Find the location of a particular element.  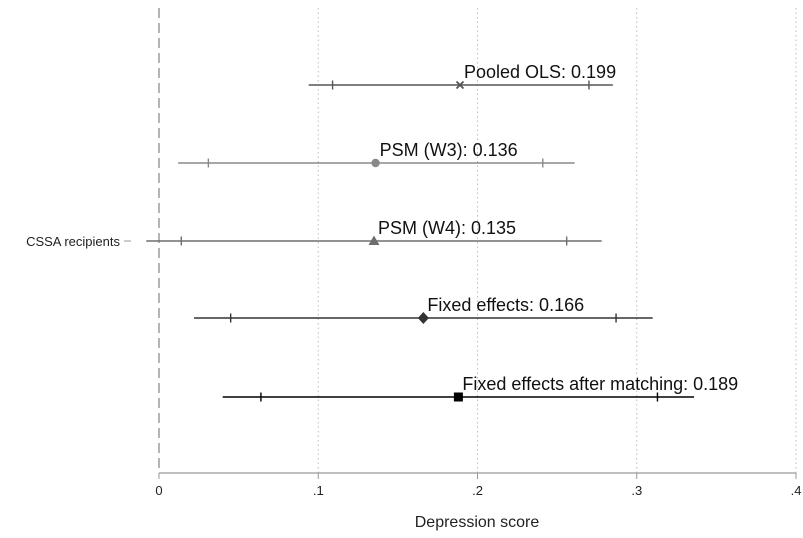

series-5: Fixed effects after matching: 0.189 is located at coordinates (480, 388).